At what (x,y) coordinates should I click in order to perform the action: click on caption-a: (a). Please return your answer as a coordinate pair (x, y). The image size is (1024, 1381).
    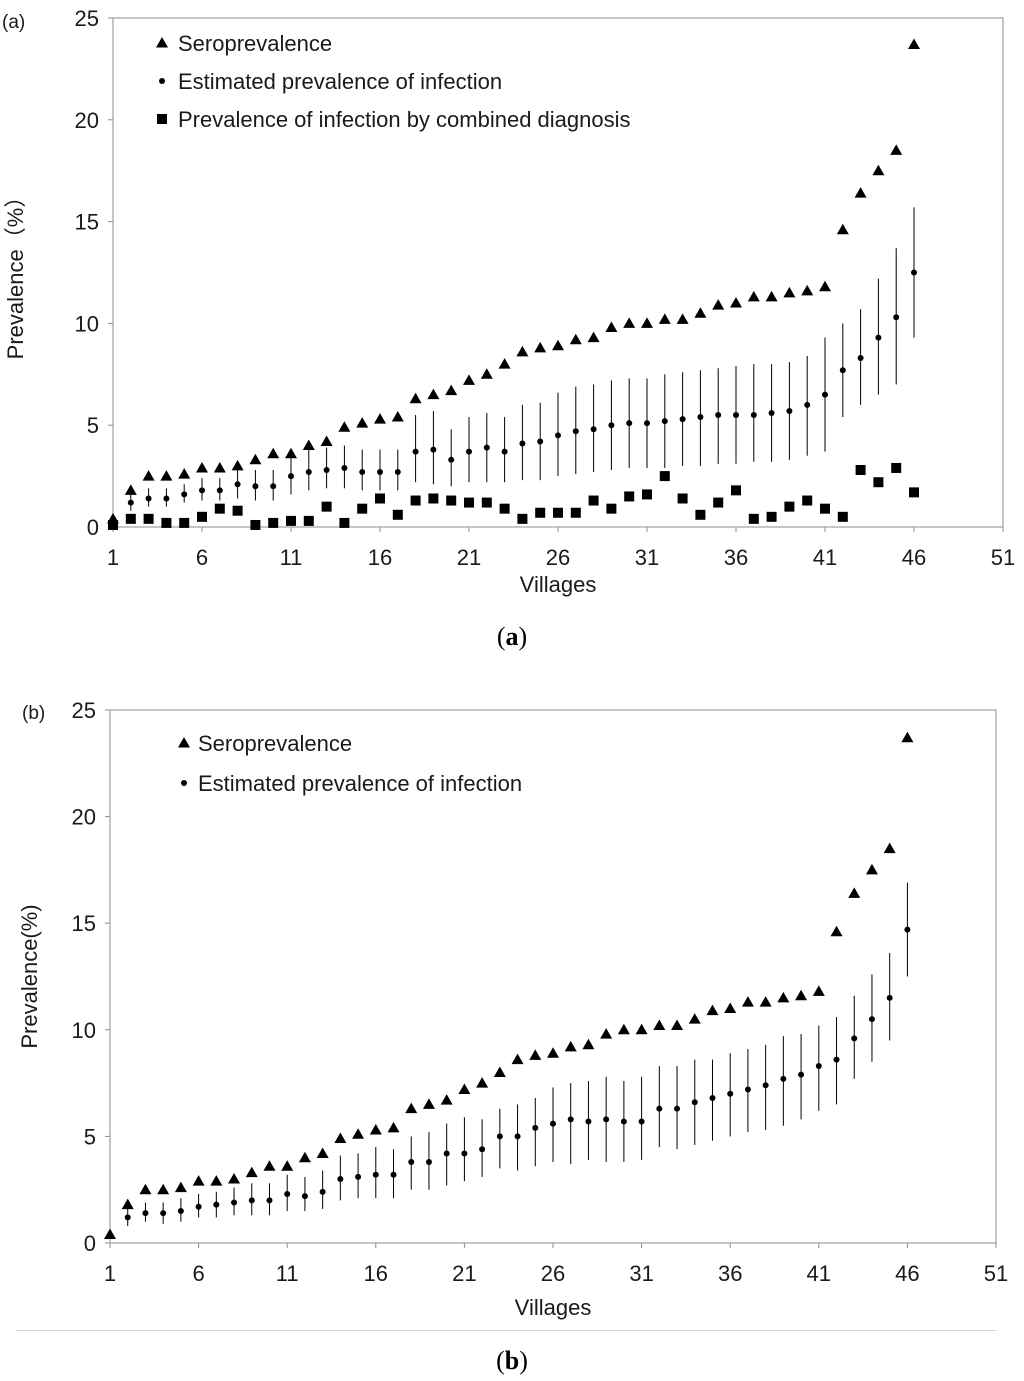
    Looking at the image, I should click on (512, 636).